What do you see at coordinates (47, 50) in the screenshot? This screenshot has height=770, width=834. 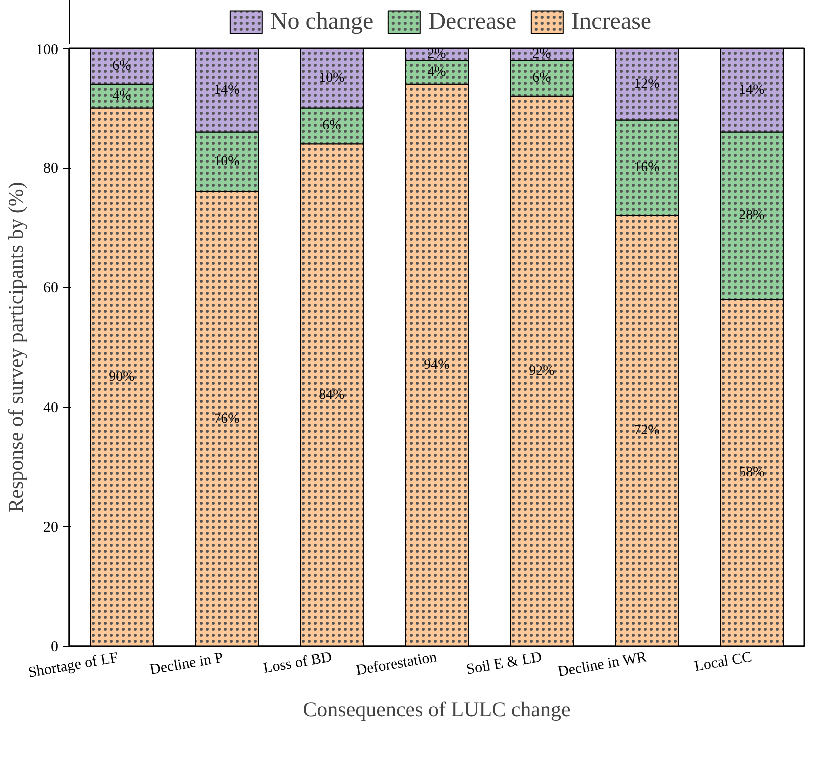 I see `y-tick-label: 100` at bounding box center [47, 50].